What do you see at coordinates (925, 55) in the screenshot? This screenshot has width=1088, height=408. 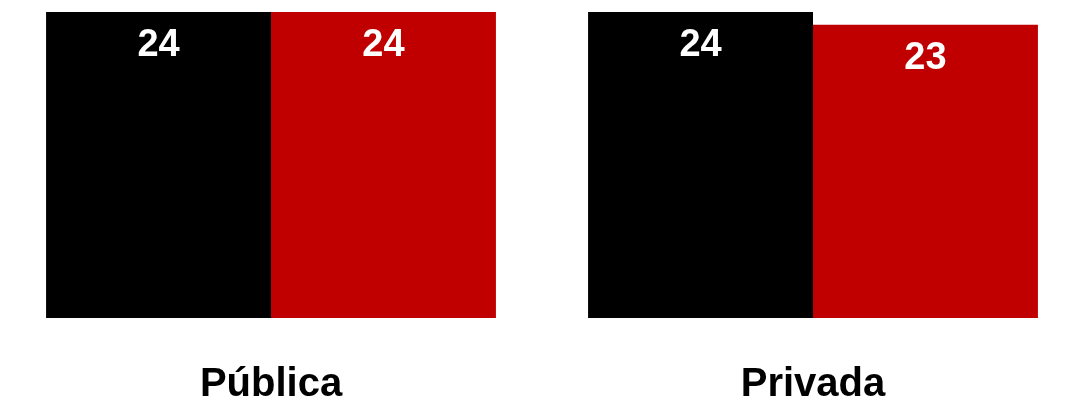 I see `data-label: 23` at bounding box center [925, 55].